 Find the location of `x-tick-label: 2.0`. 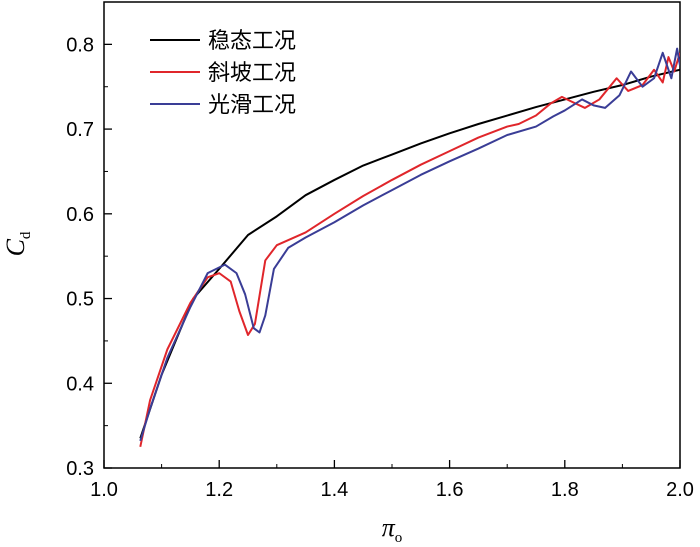

x-tick-label: 2.0 is located at coordinates (680, 490).